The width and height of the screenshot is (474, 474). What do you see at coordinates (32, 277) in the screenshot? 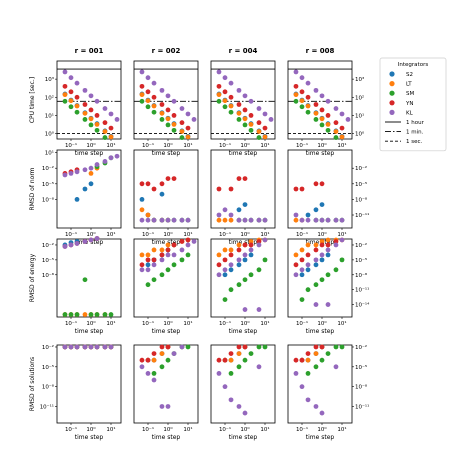
I see `y-axis-label: RMSD of energy` at bounding box center [32, 277].